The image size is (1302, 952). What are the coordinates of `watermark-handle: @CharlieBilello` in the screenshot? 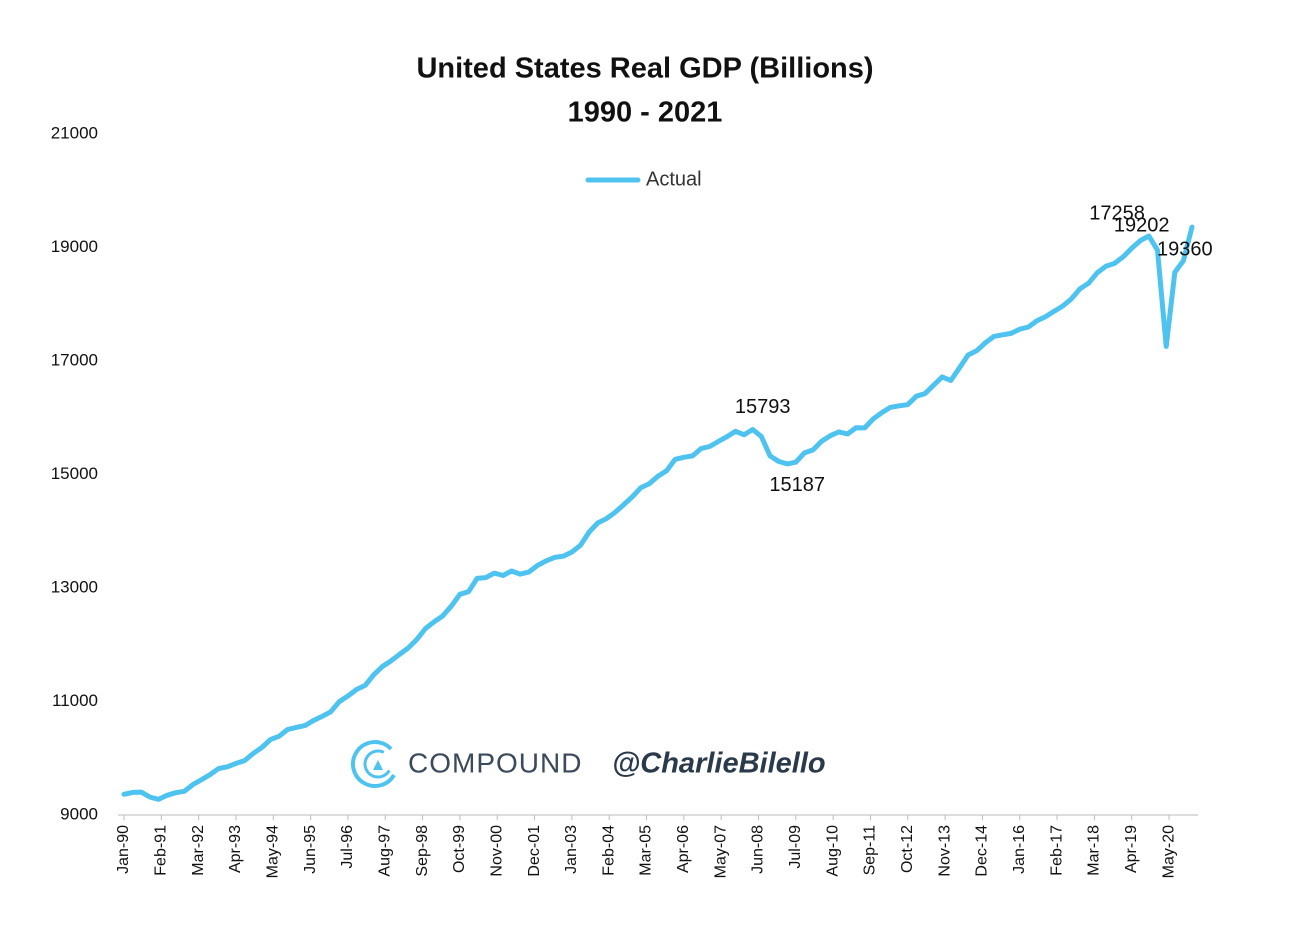 It's located at (719, 764).